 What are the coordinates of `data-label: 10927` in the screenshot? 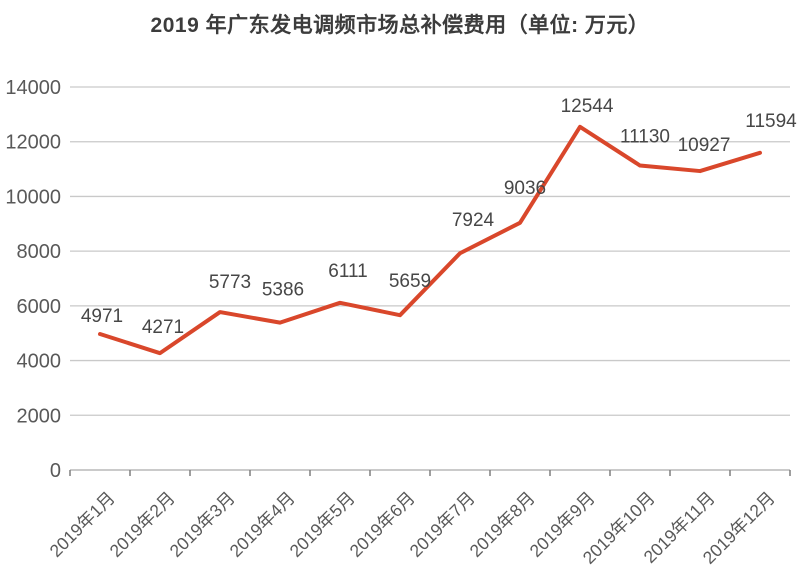 It's located at (704, 145).